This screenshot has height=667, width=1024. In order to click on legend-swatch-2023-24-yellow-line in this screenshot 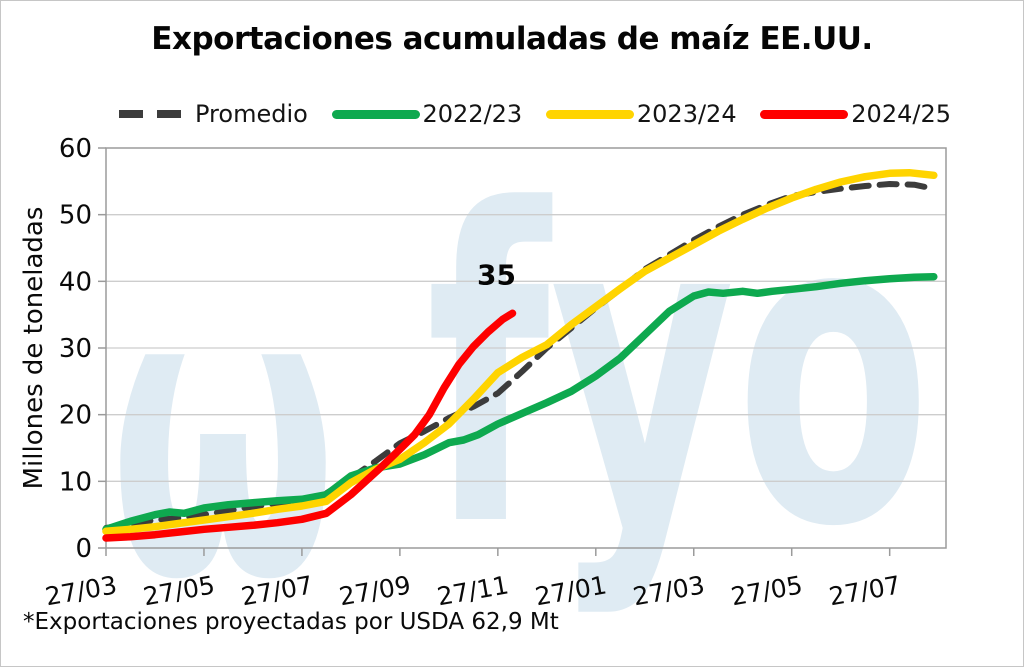, I will do `click(589, 114)`.